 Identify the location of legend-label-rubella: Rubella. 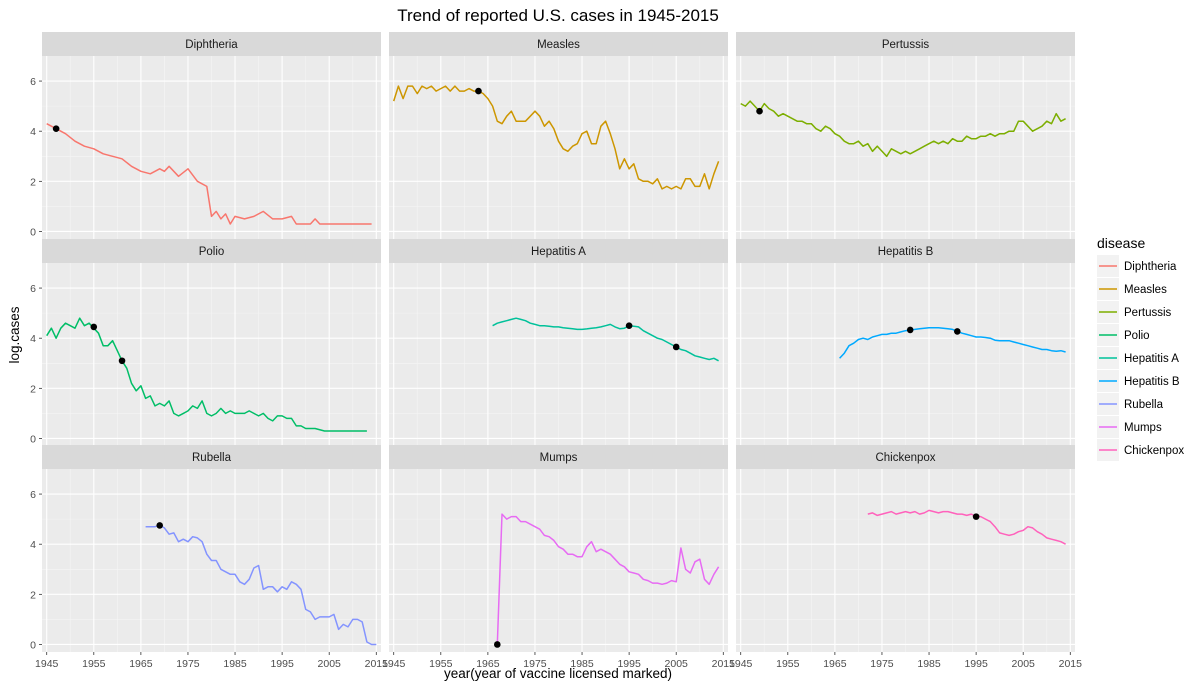
(1144, 405).